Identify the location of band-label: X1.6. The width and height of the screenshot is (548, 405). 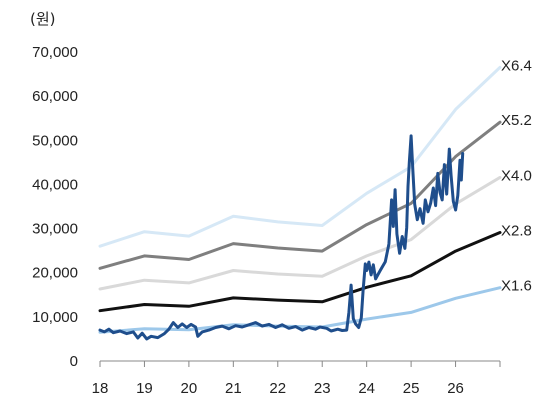
(516, 286).